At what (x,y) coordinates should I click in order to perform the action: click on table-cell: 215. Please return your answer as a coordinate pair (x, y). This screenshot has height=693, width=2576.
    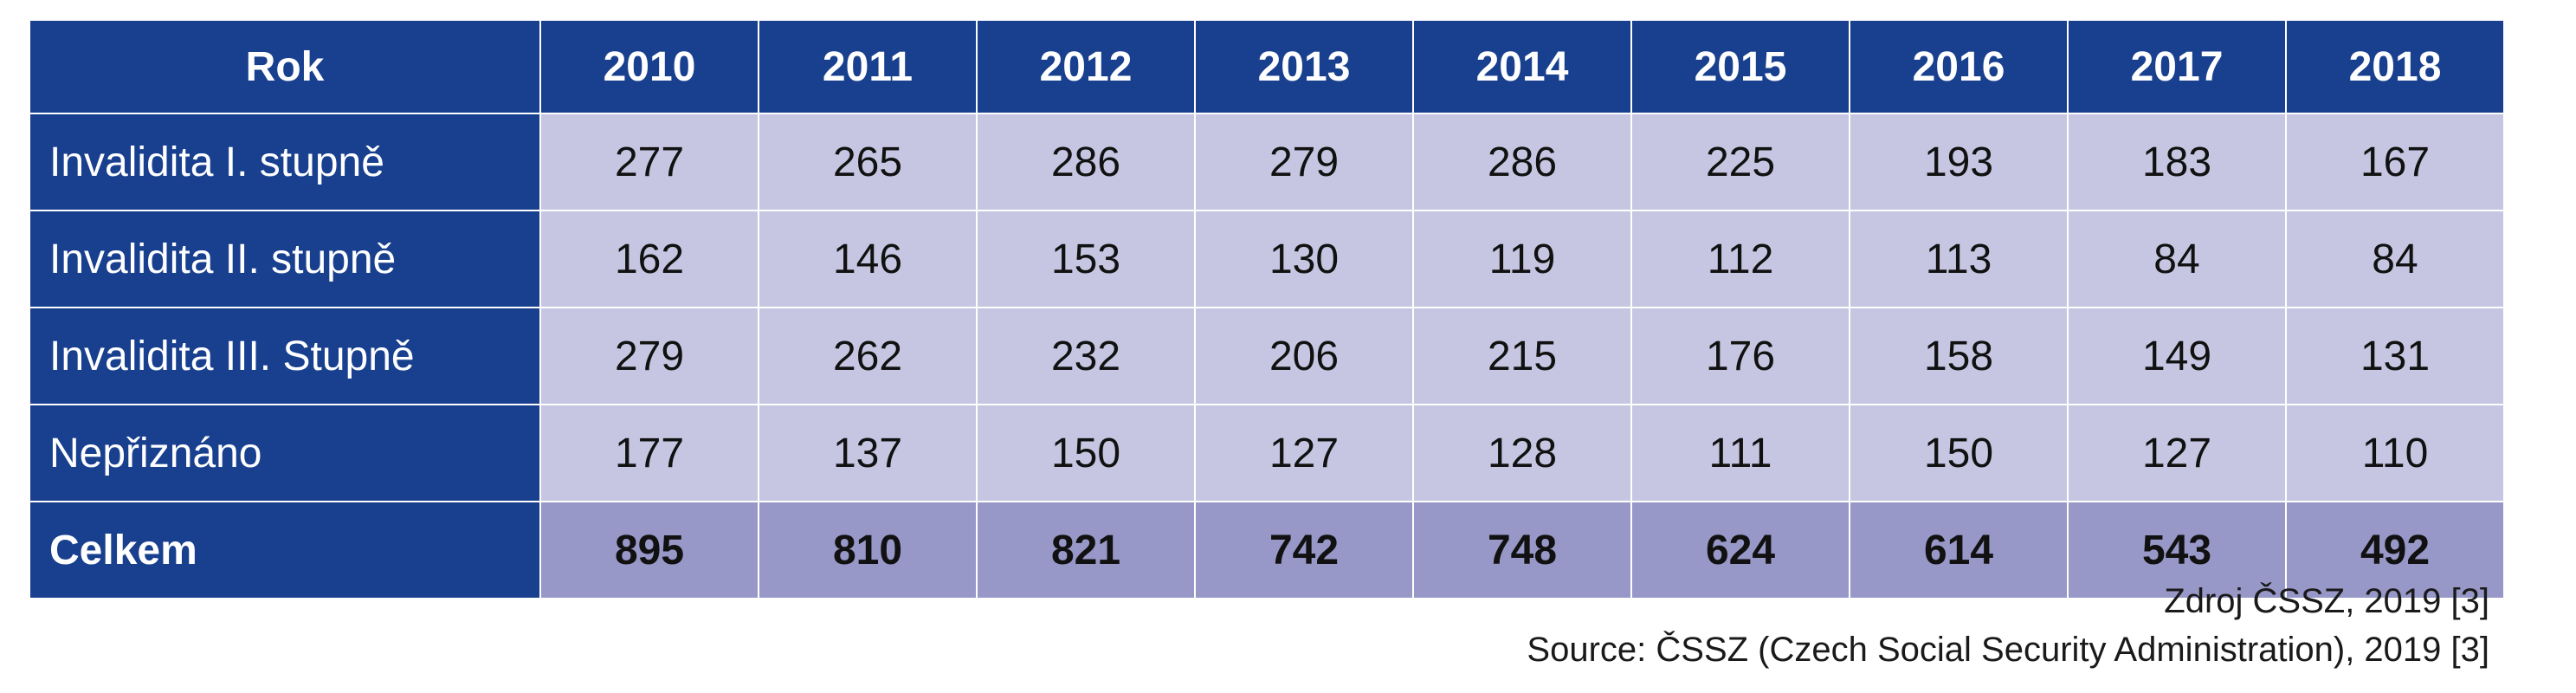
    Looking at the image, I should click on (1522, 356).